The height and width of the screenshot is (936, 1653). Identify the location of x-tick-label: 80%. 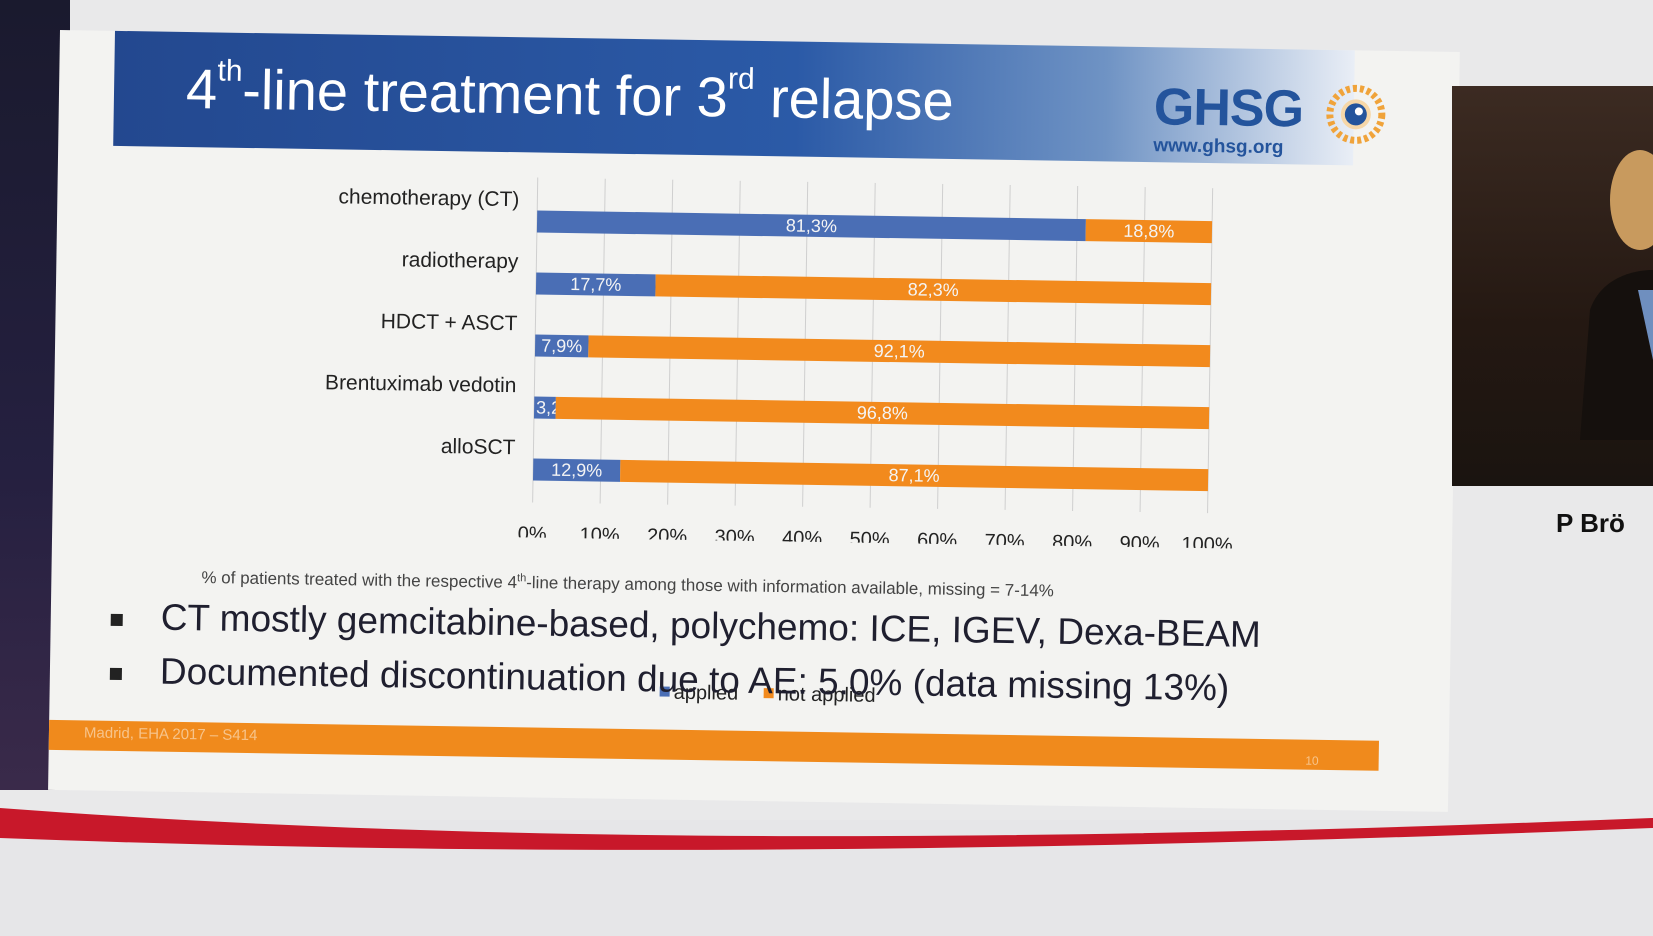
(1072, 541).